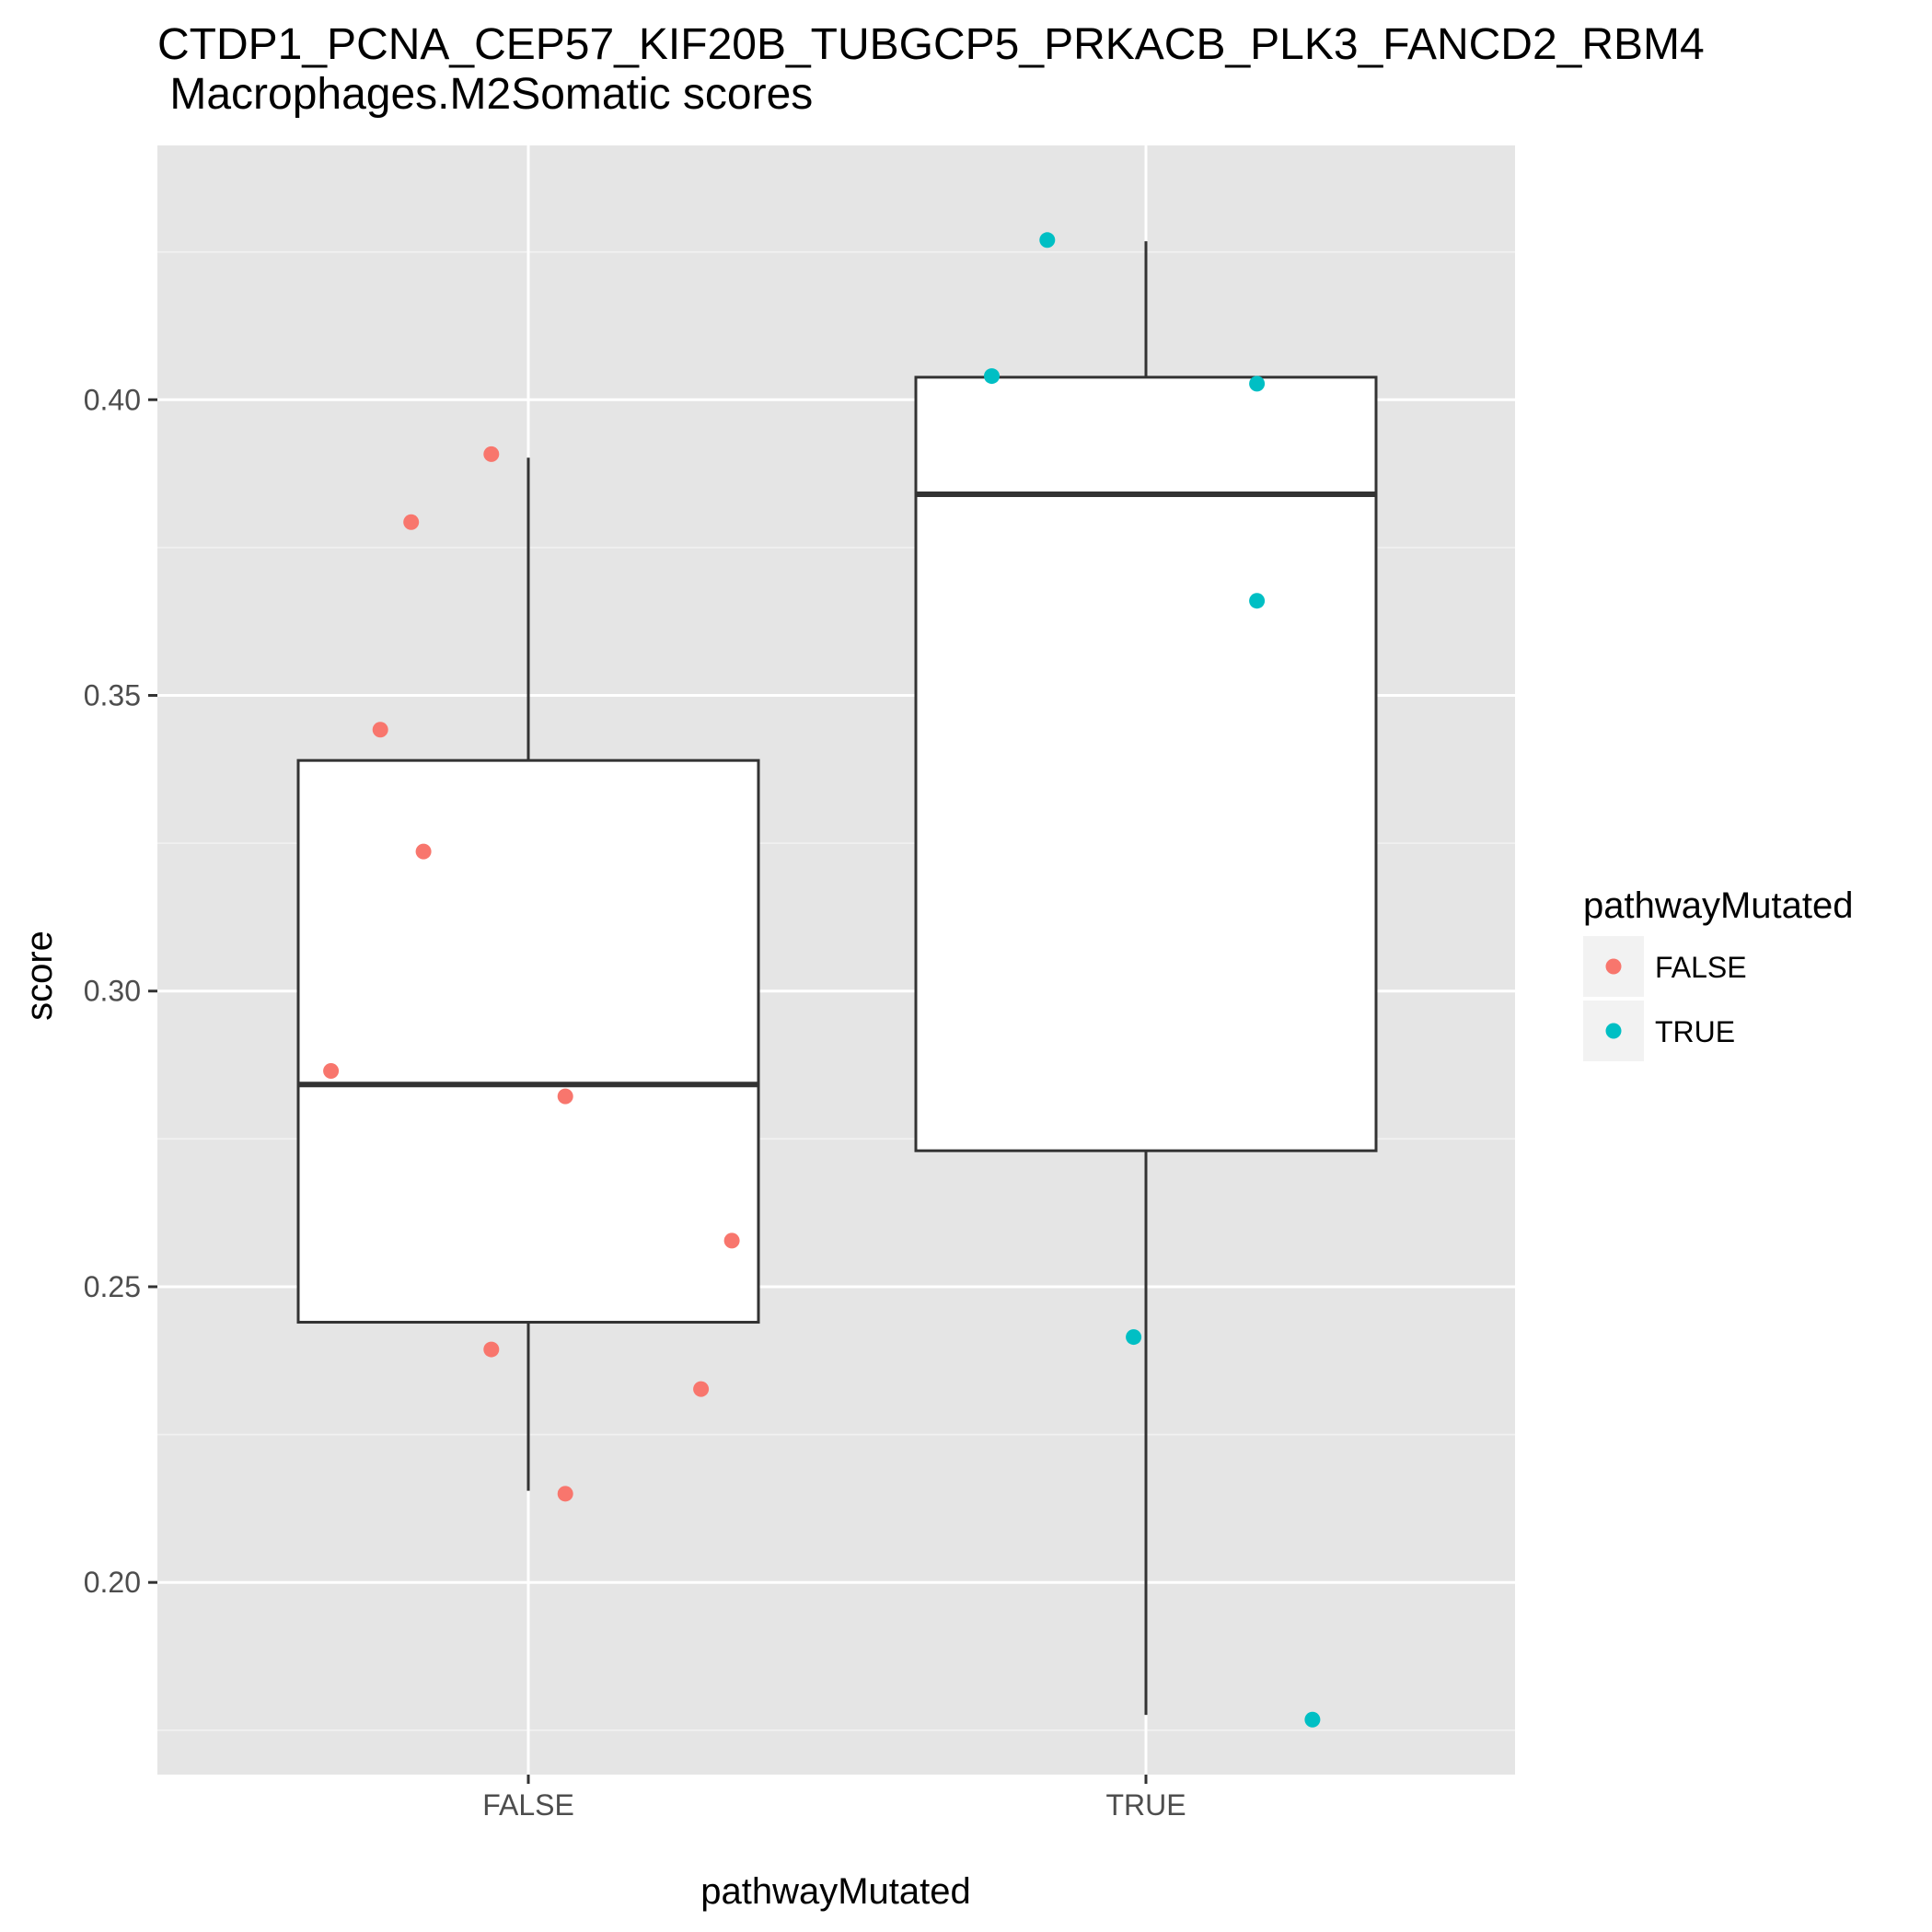 Image resolution: width=1932 pixels, height=1932 pixels. Describe the element at coordinates (1665, 998) in the screenshot. I see `legend-entries: FALSE TRUE` at that location.